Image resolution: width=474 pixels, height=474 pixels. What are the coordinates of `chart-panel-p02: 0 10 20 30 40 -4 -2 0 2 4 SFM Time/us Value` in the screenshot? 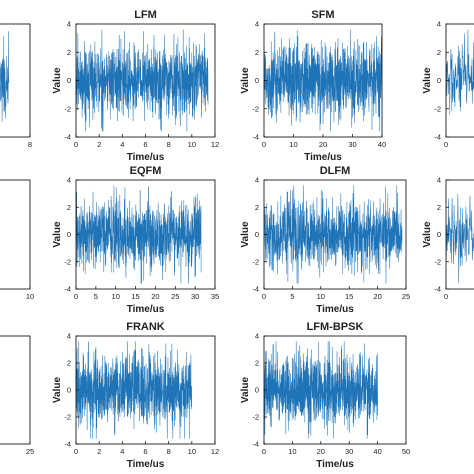 It's located at (313, 86).